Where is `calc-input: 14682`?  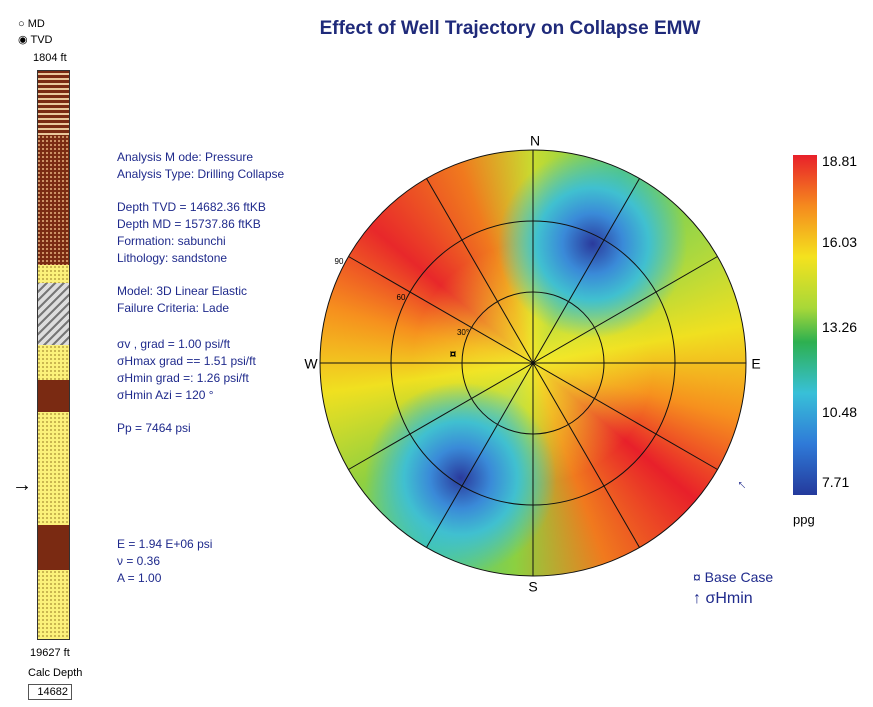
calc-input: 14682 is located at coordinates (50, 692).